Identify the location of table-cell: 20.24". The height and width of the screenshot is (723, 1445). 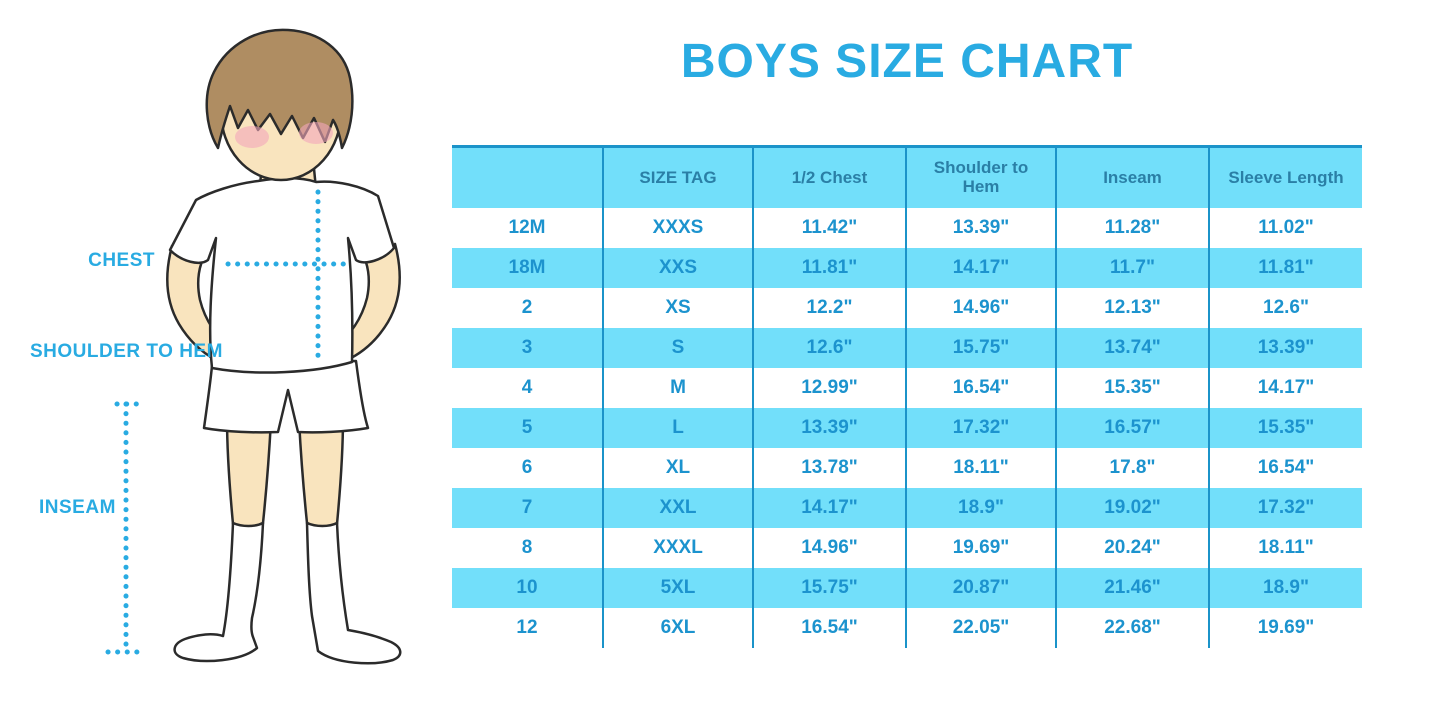
(1131, 548).